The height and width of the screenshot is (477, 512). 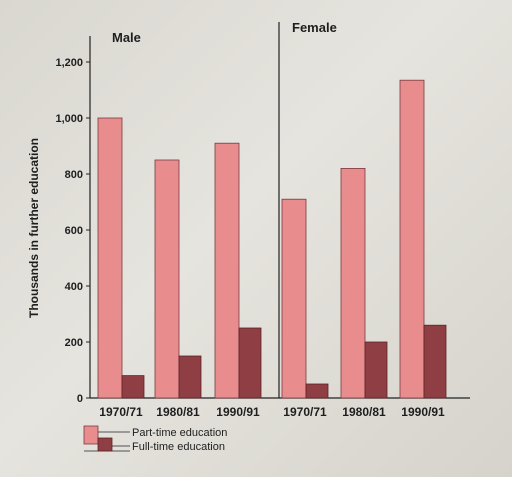 What do you see at coordinates (74, 343) in the screenshot?
I see `y-tick-label: 200` at bounding box center [74, 343].